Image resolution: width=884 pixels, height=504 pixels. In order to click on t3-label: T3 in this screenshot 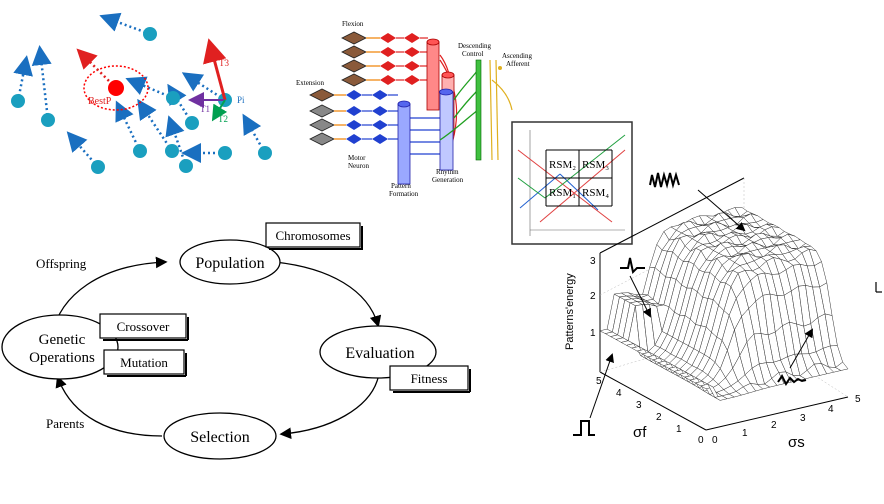, I will do `click(224, 63)`.